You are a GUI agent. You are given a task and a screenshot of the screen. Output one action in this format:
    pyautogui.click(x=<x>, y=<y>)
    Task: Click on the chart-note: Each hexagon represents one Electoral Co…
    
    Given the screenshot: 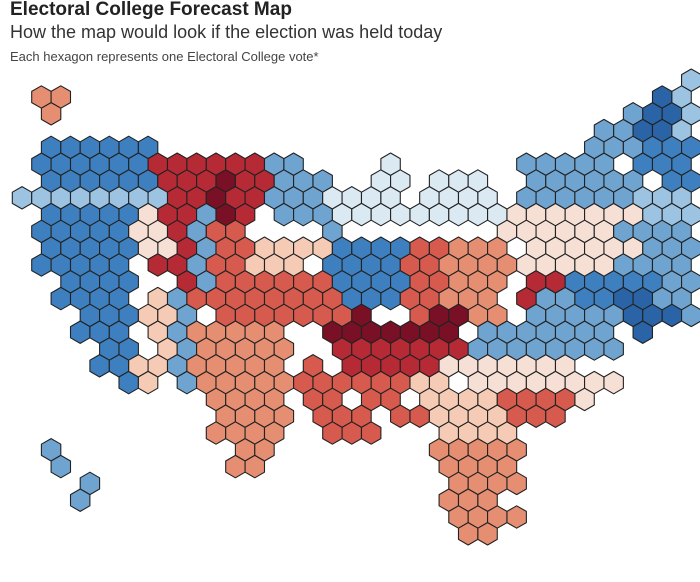 What is the action you would take?
    pyautogui.click(x=164, y=56)
    